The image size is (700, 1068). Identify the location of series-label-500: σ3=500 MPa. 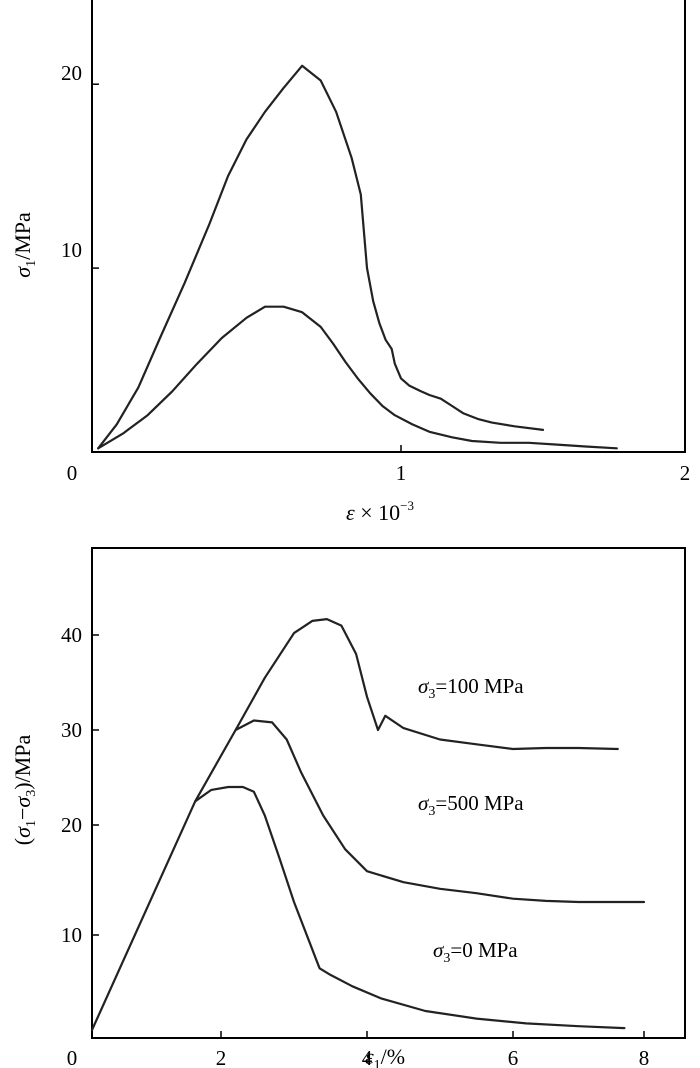
(471, 805).